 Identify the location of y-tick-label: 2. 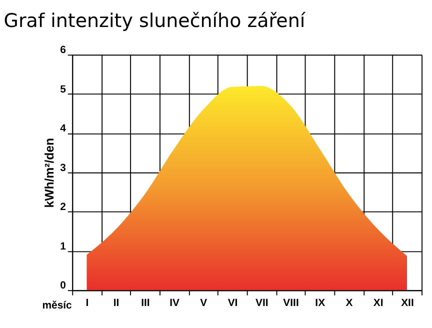
(63, 208).